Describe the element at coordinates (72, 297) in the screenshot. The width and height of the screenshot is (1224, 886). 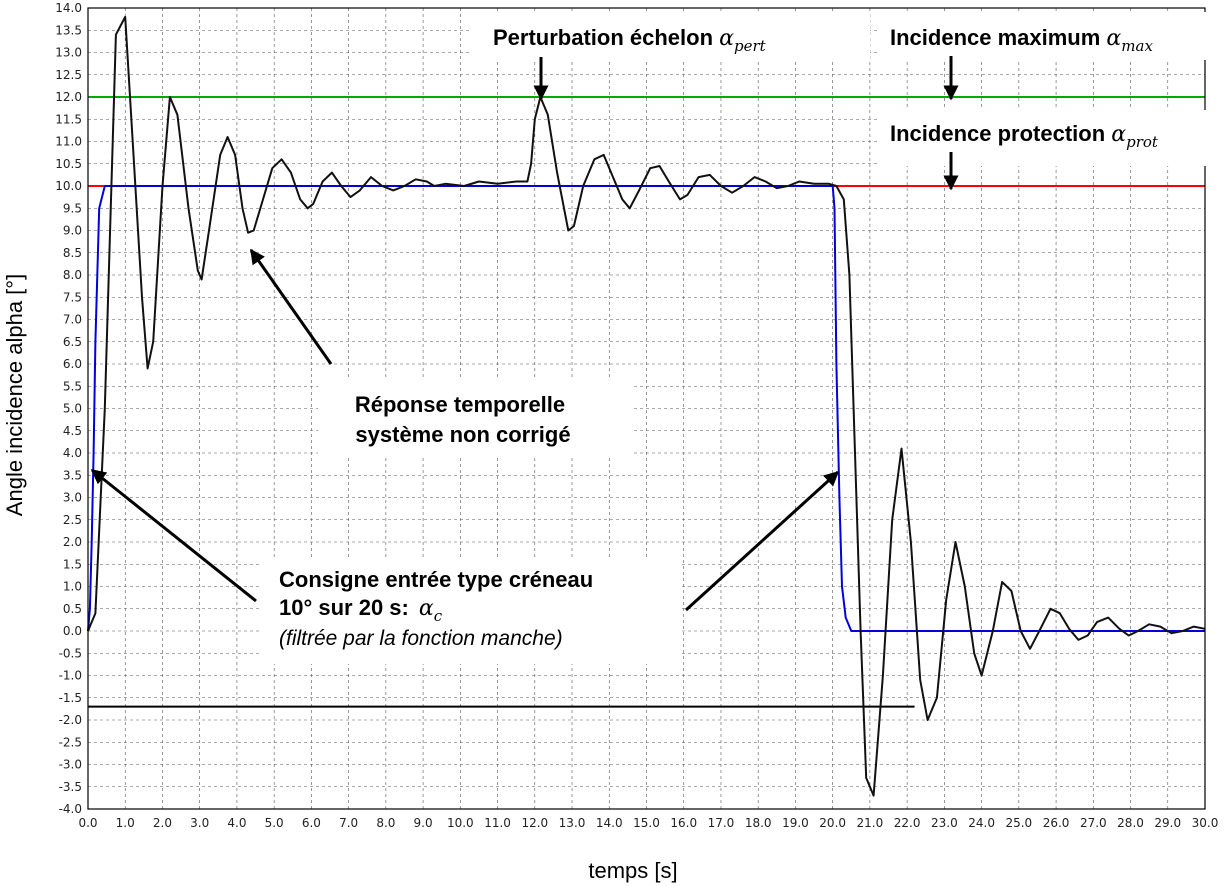
I see `y-tick-label: 7.5` at that location.